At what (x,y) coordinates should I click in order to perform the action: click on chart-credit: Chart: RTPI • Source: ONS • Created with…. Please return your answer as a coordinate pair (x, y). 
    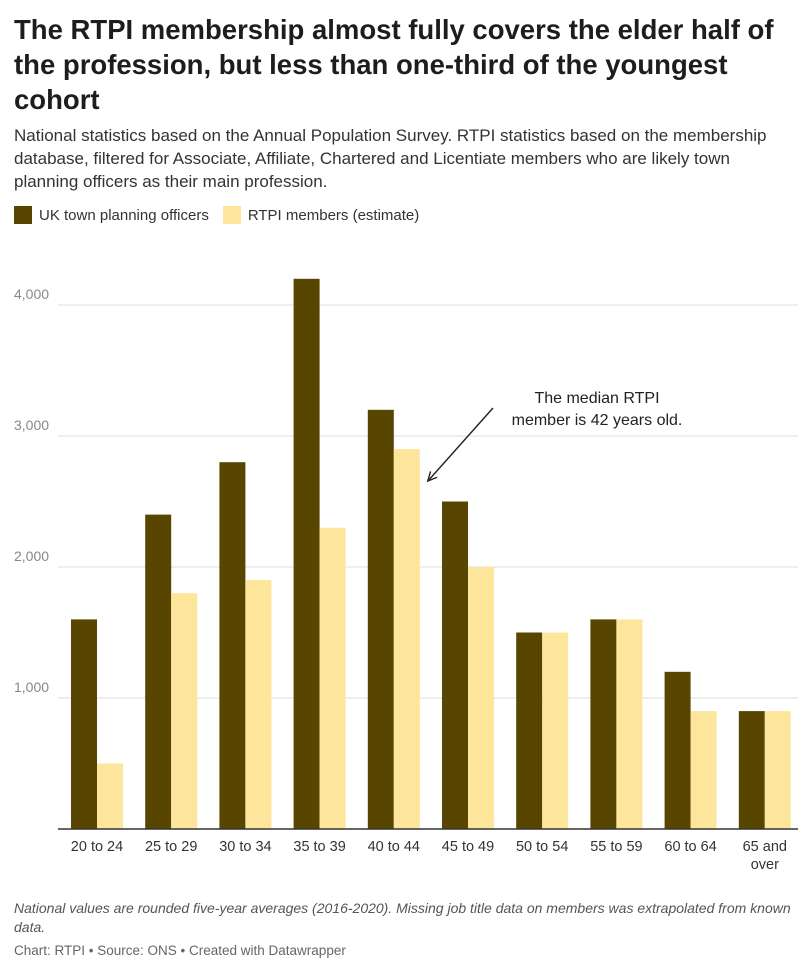
    Looking at the image, I should click on (180, 950).